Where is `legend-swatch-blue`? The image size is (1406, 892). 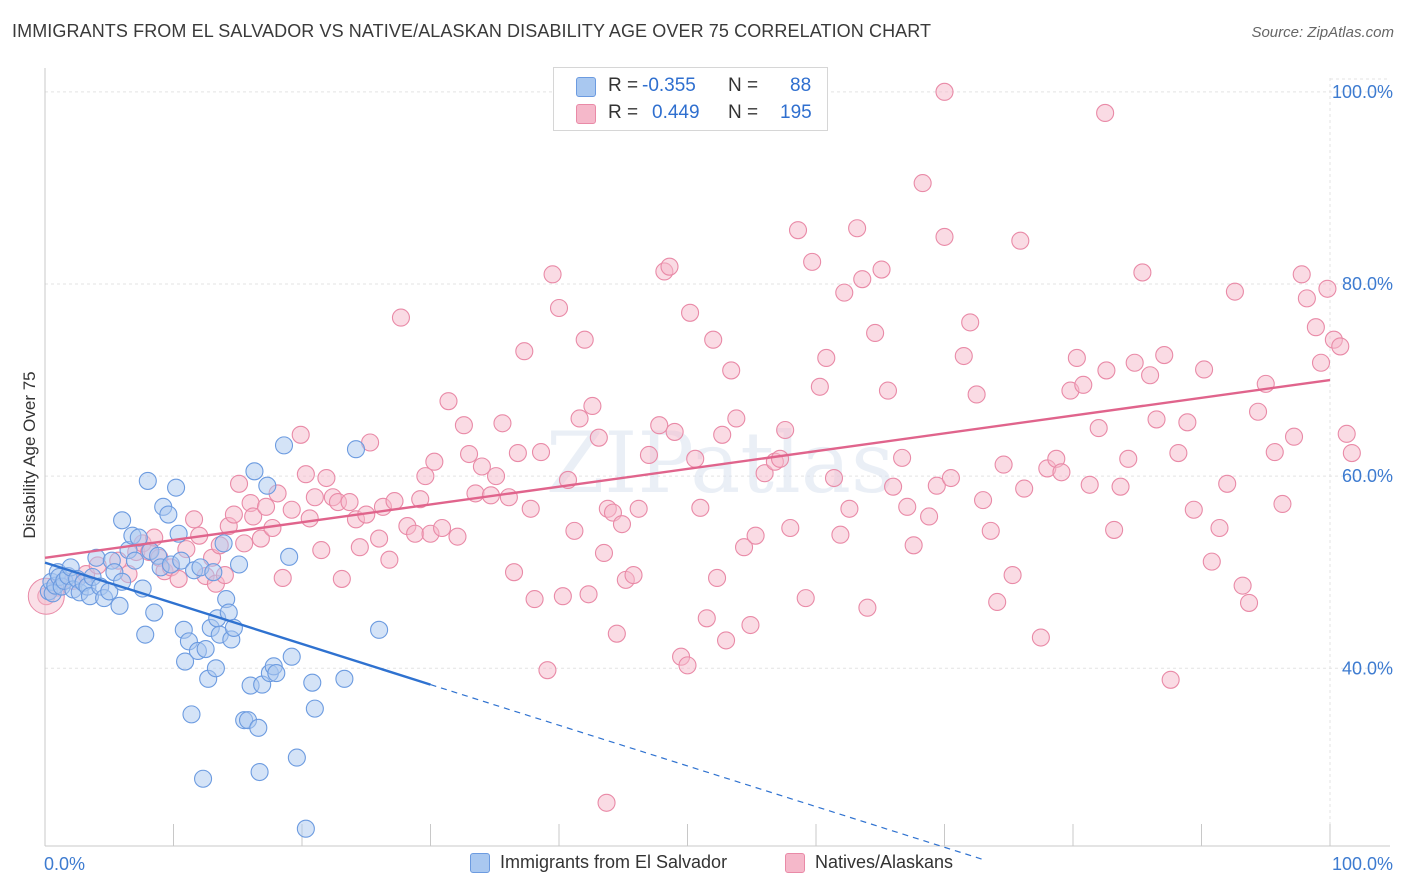
legend-swatch-blue is located at coordinates (586, 87).